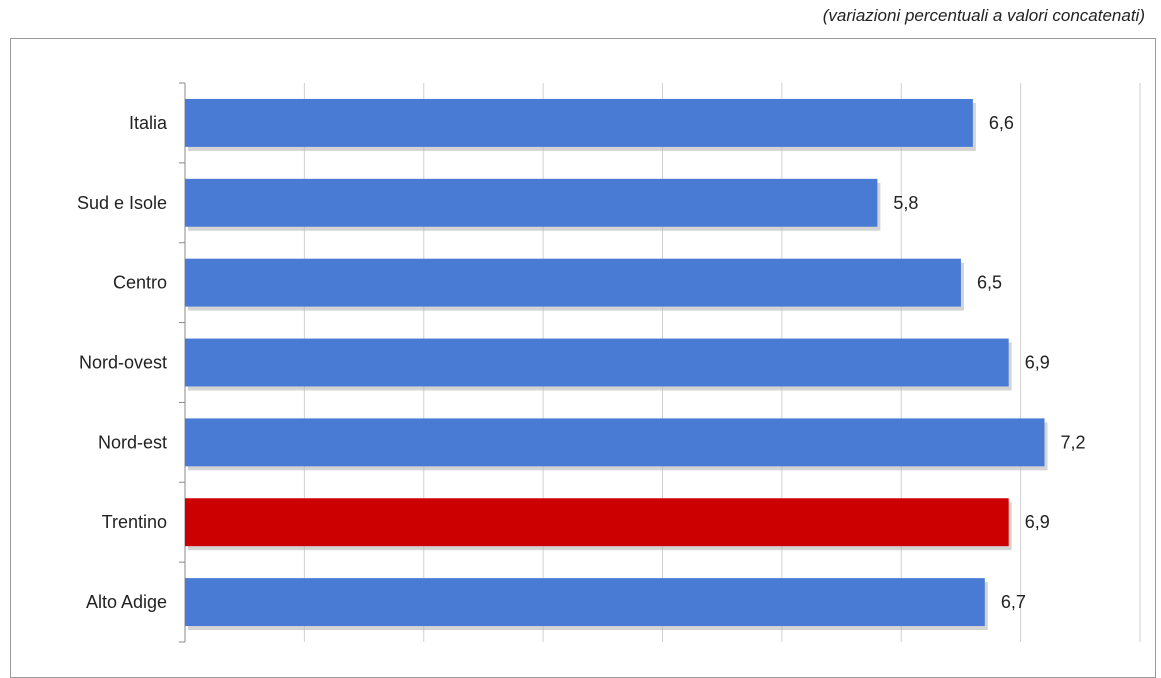 The image size is (1161, 678). Describe the element at coordinates (1073, 442) in the screenshot. I see `value-label: 7,2` at that location.